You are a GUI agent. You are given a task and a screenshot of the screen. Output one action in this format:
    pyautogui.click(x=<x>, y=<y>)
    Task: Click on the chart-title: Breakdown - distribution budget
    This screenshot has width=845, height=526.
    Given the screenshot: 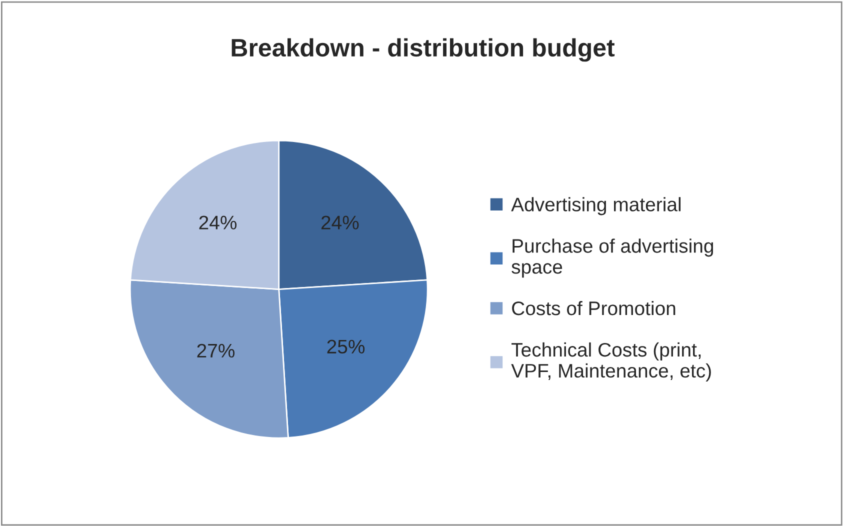 What is the action you would take?
    pyautogui.click(x=423, y=50)
    